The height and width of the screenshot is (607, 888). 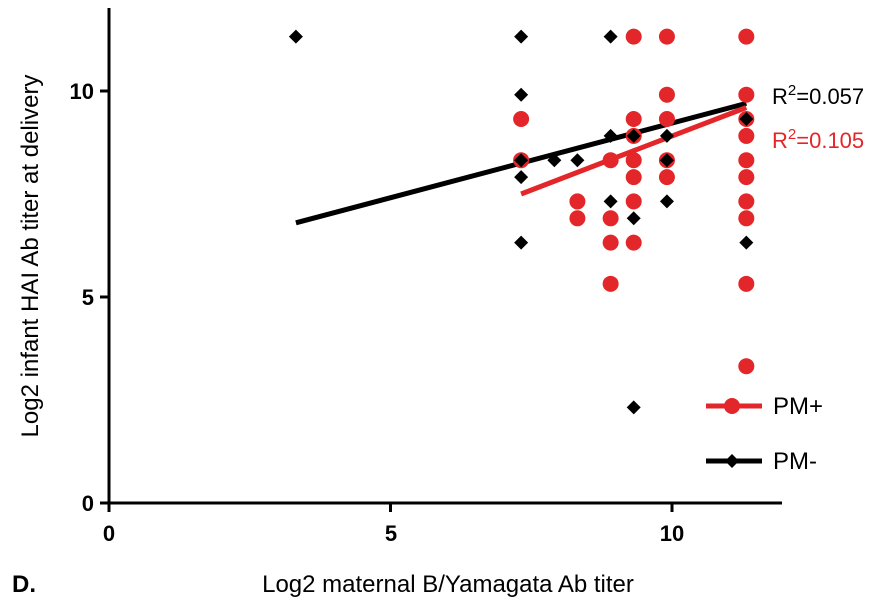 I want to click on svg-text: R2=0.057, so click(x=818, y=95).